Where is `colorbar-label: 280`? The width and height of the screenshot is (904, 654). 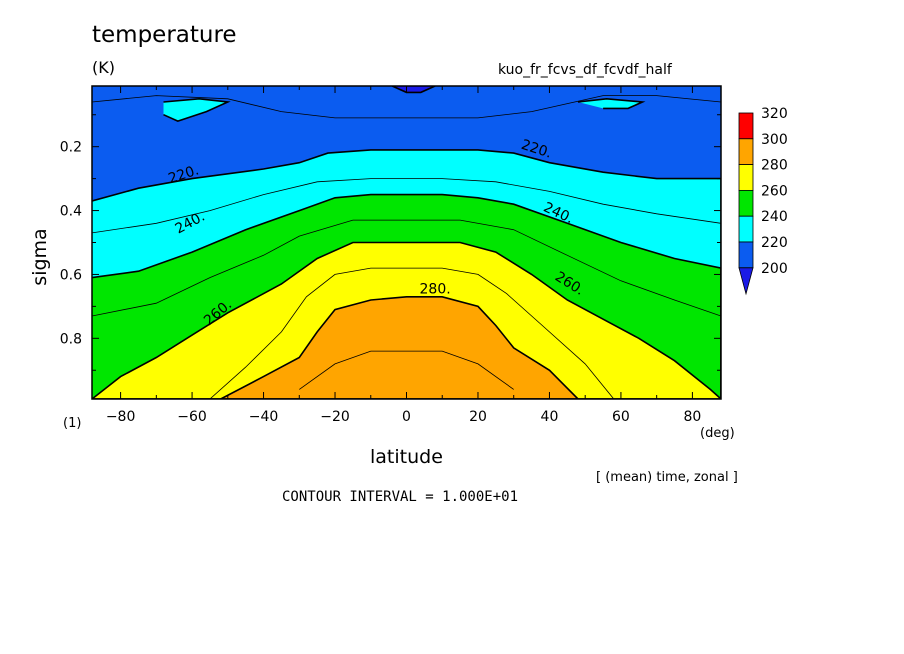 colorbar-label: 280 is located at coordinates (774, 166).